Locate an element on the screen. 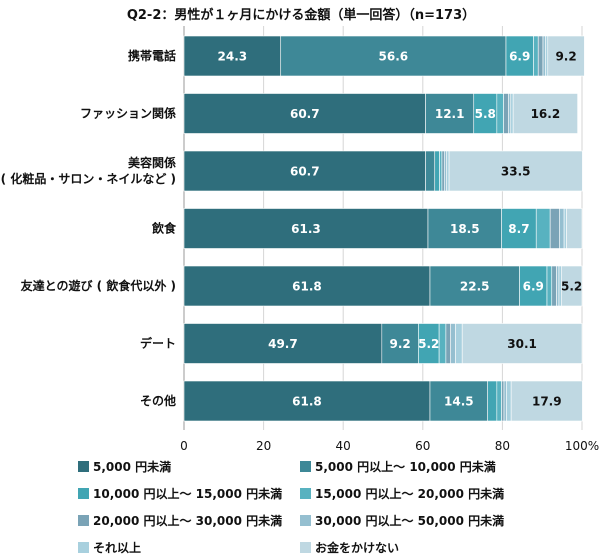  data-label: 30.1 is located at coordinates (522, 344).